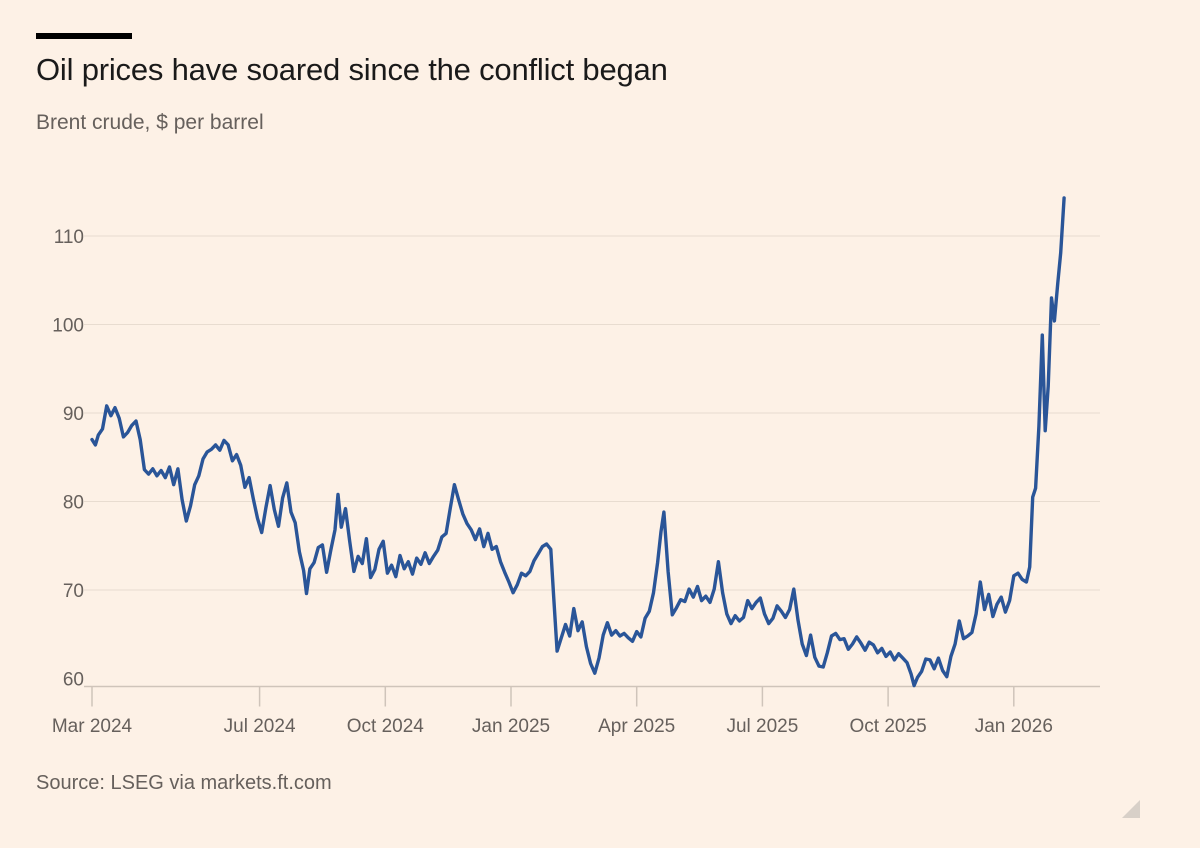  I want to click on x-tick-label: Apr 2025, so click(636, 726).